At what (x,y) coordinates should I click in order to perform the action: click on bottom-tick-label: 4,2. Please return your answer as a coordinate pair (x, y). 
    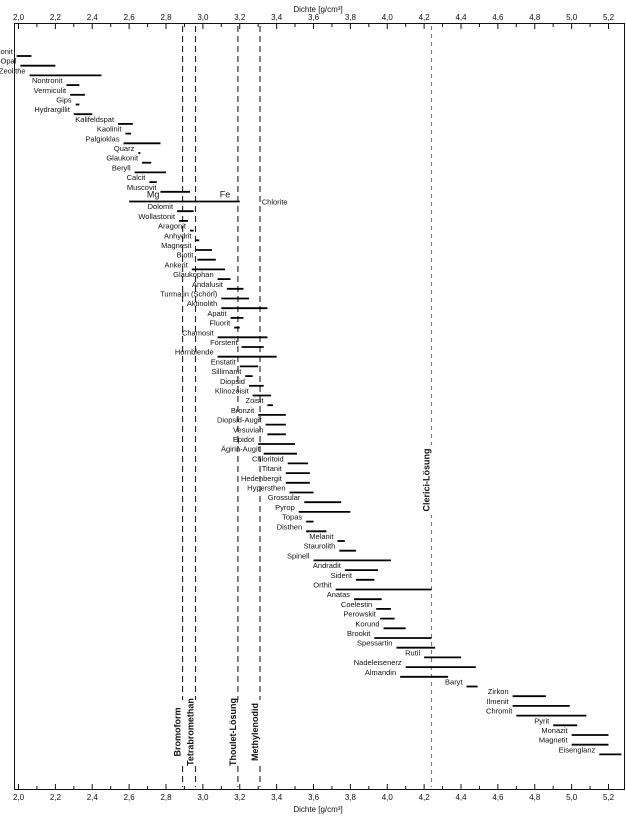
    Looking at the image, I should click on (425, 797).